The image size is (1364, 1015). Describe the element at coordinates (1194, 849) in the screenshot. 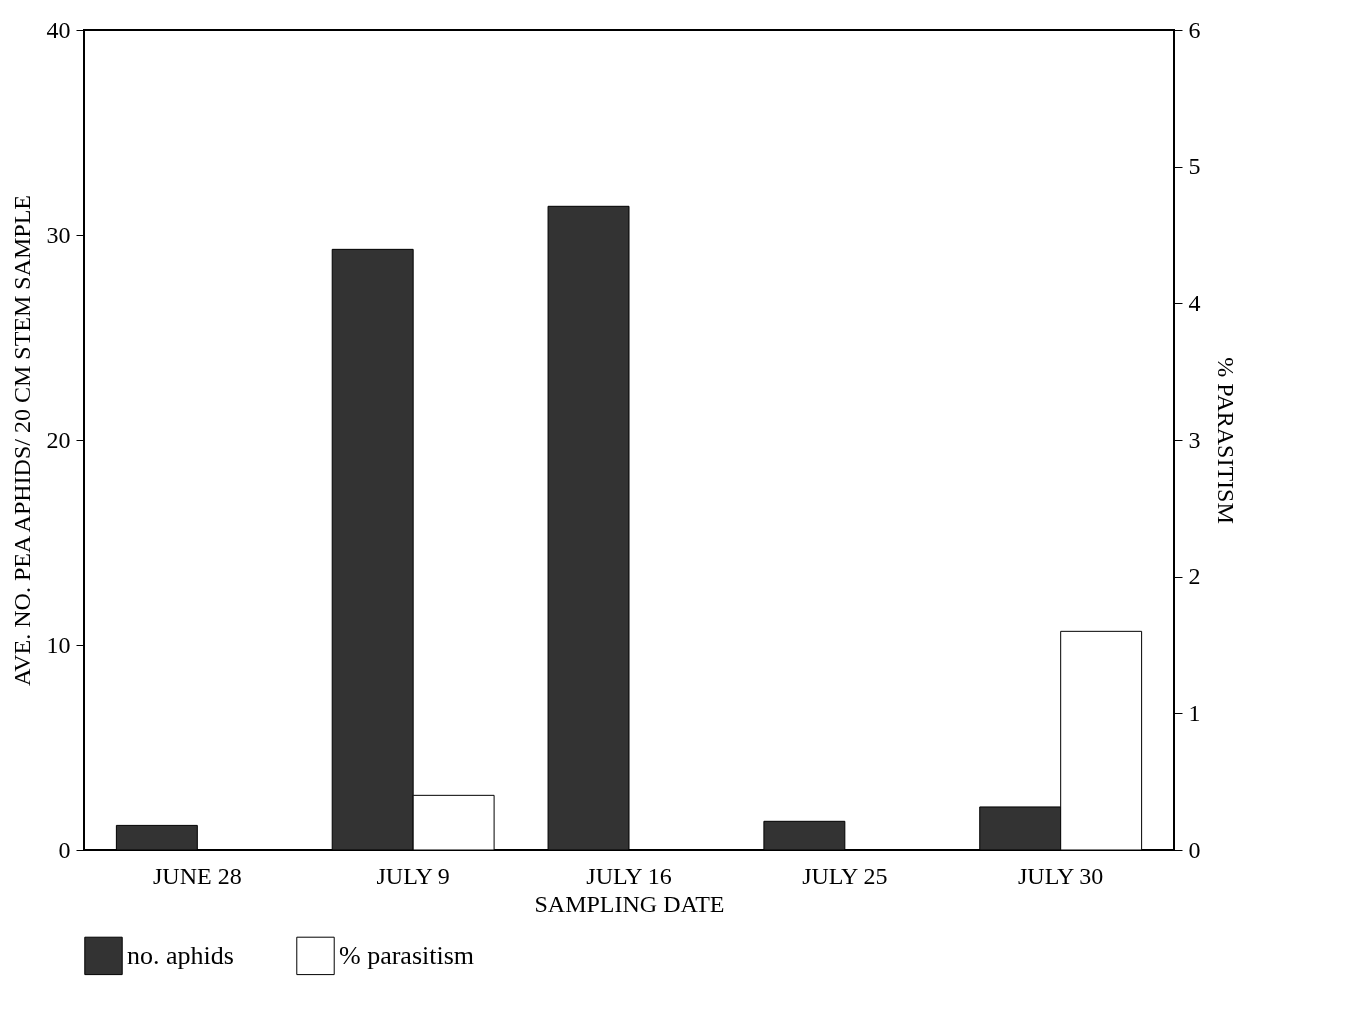

I see `y2-tick-label: 0` at that location.